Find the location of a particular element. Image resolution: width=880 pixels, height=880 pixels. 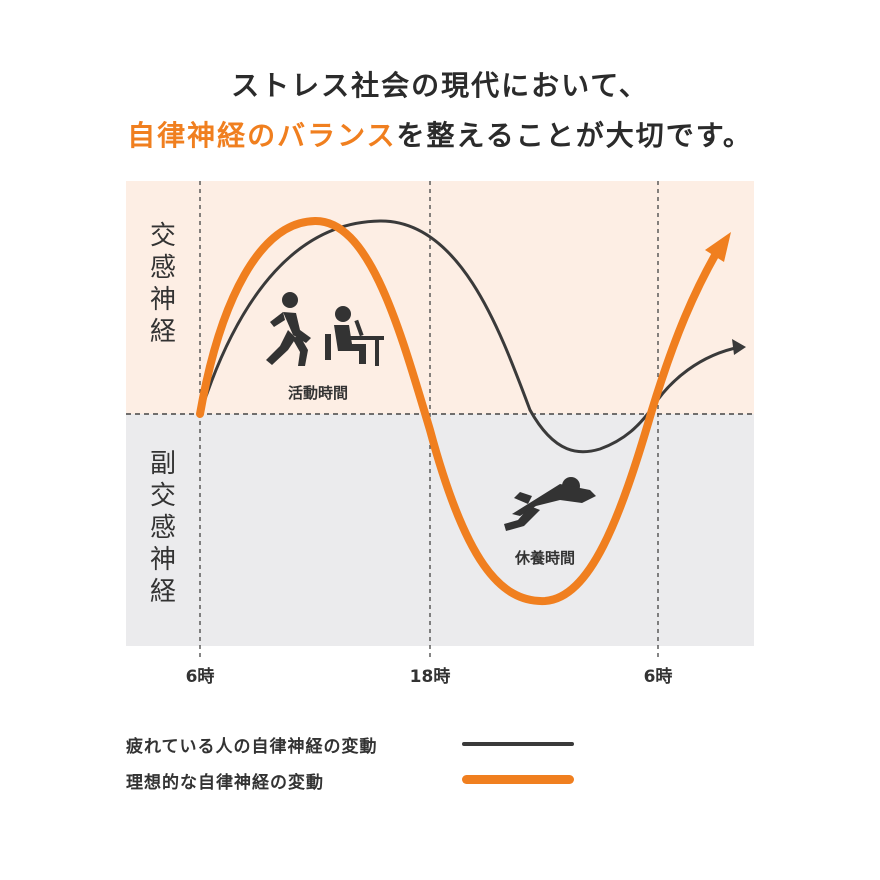

page-subtitle: 自律神経のバランスを整えることが大切です。 is located at coordinates (440, 134).